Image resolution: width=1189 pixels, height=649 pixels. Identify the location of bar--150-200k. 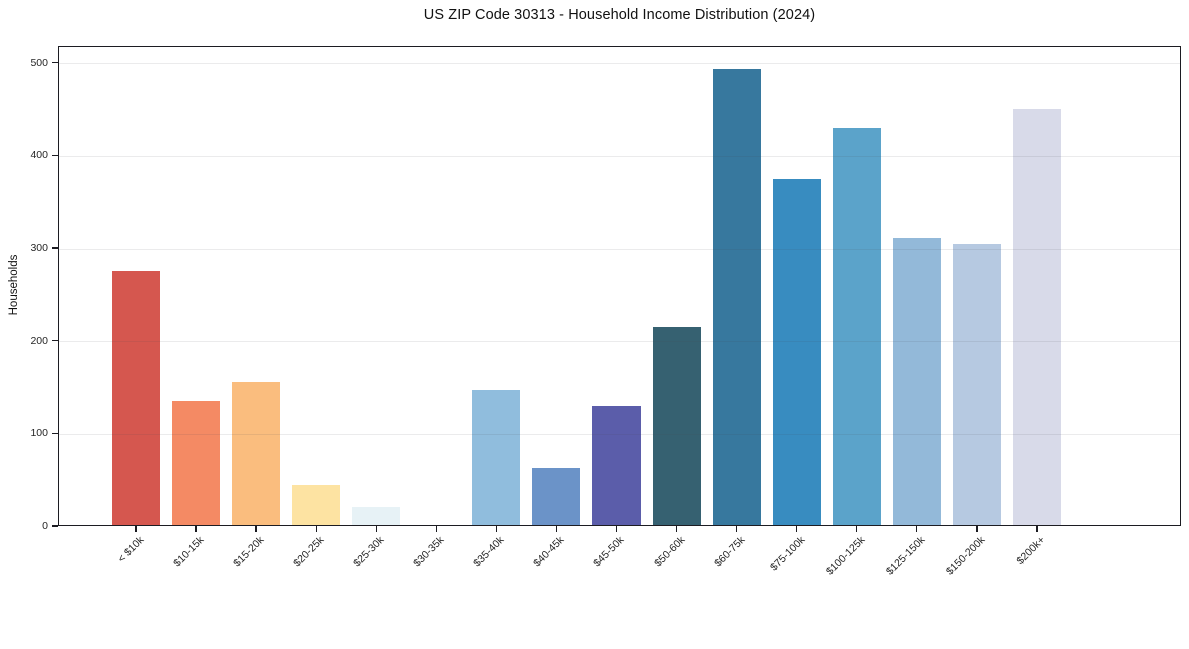
(976, 385).